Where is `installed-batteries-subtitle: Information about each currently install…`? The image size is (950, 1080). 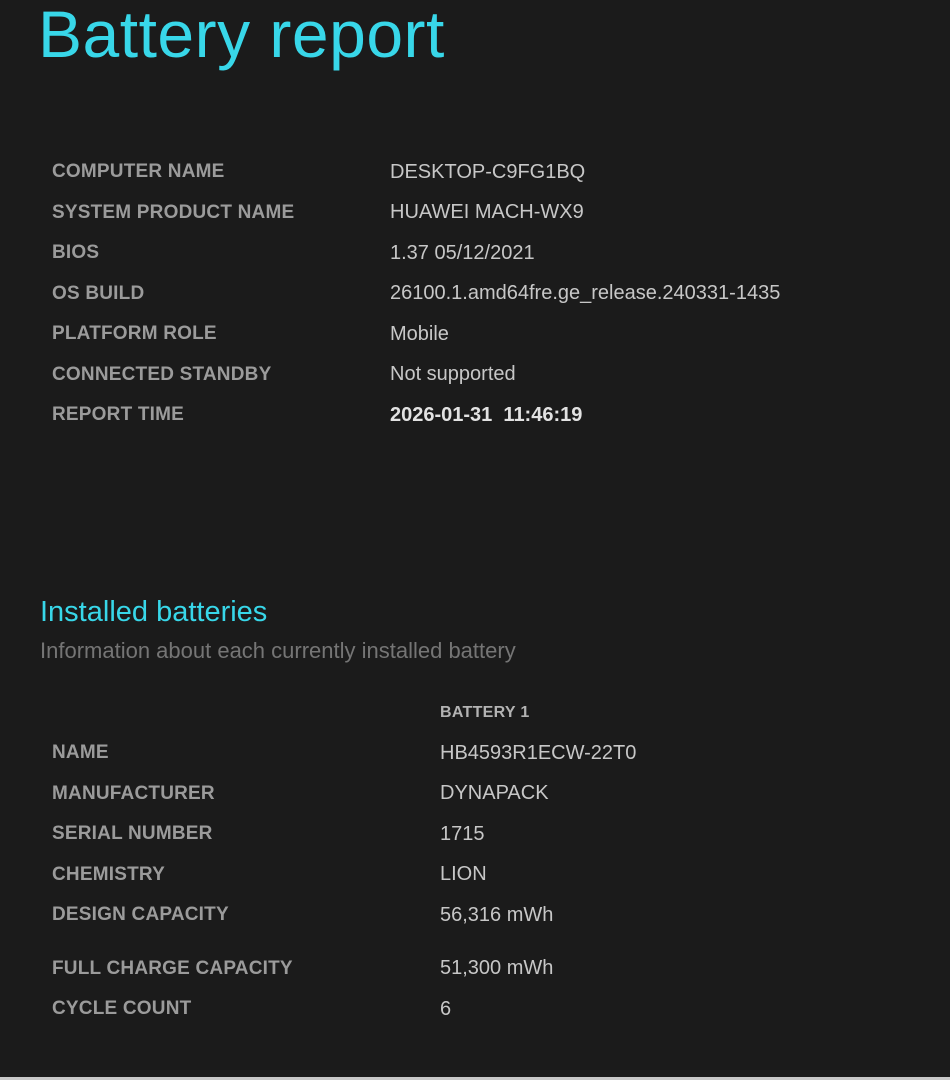 installed-batteries-subtitle: Information about each currently install… is located at coordinates (278, 650).